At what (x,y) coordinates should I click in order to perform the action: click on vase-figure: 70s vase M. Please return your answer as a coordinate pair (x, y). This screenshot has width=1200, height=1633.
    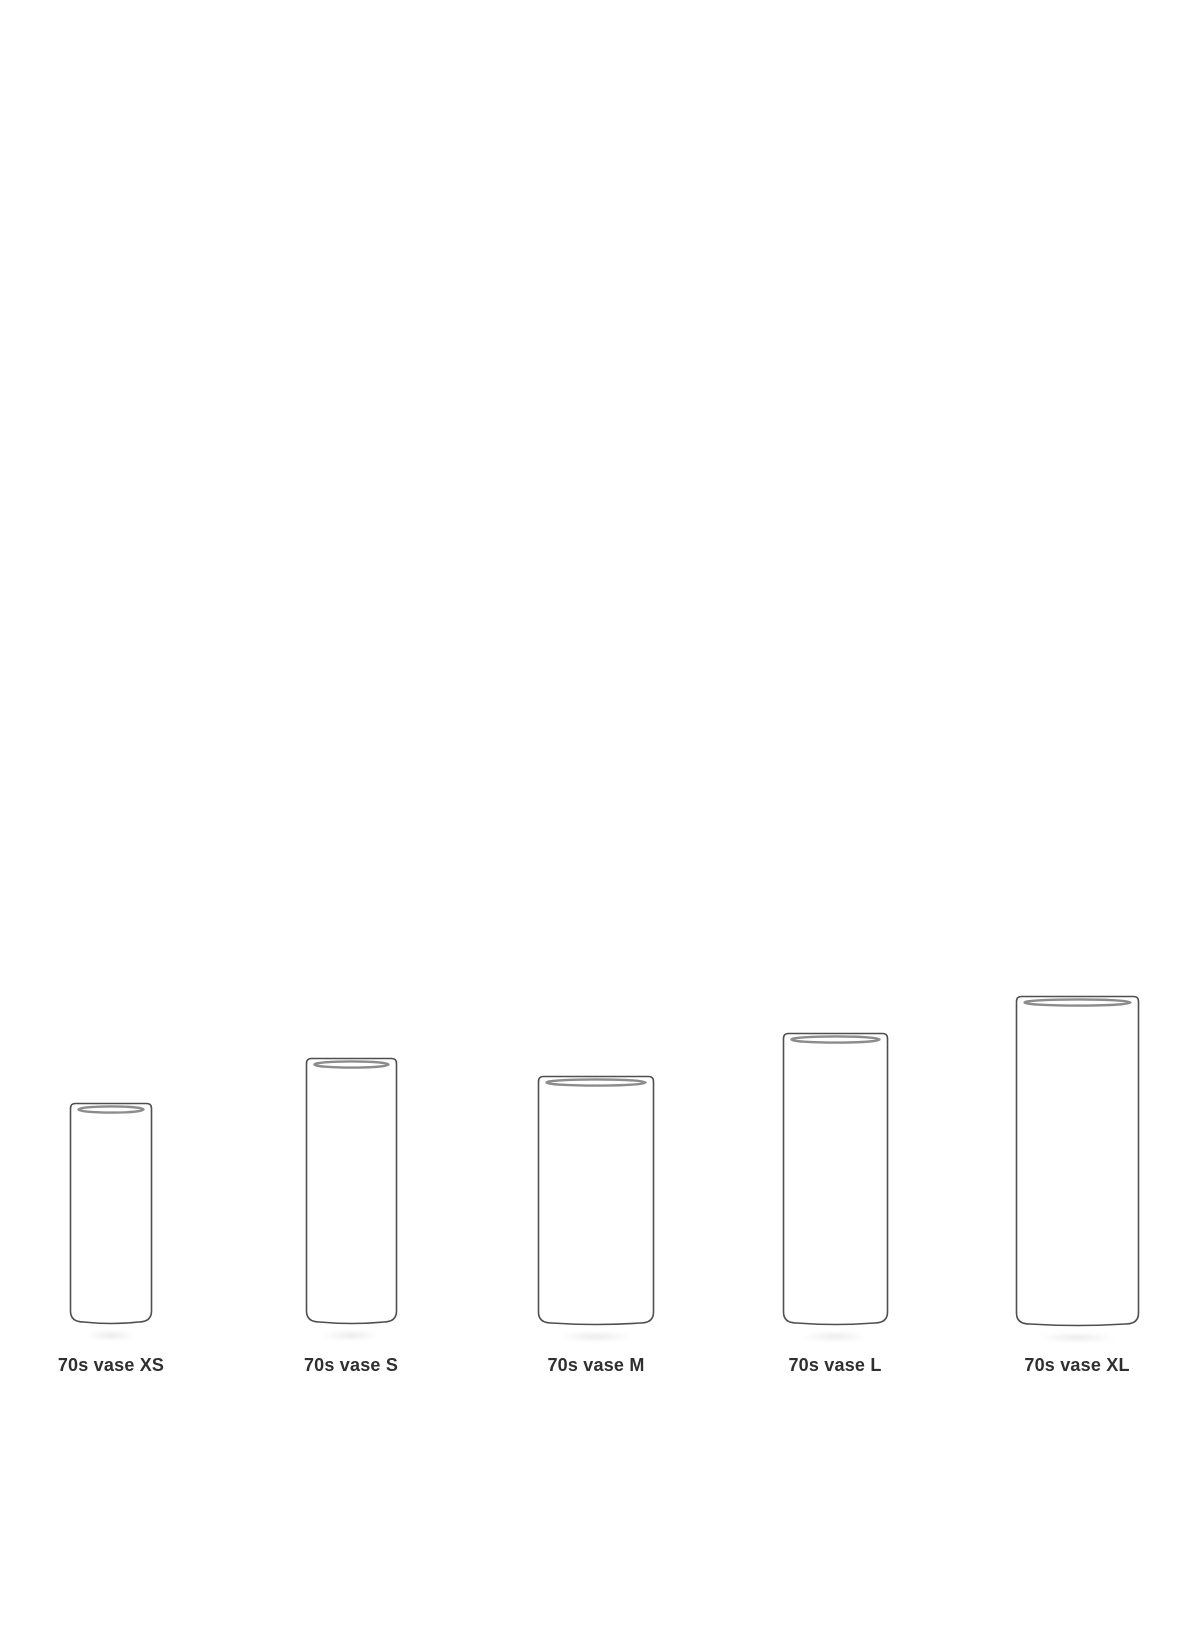
    Looking at the image, I should click on (596, 1225).